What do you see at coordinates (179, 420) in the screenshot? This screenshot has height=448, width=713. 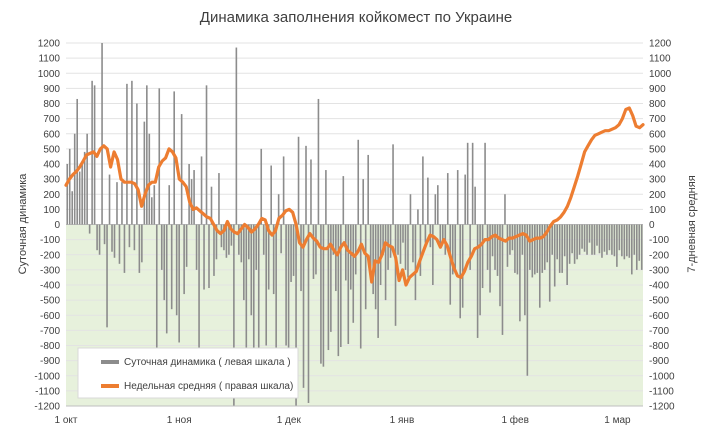 I see `x-tick-label: 1 ноя` at bounding box center [179, 420].